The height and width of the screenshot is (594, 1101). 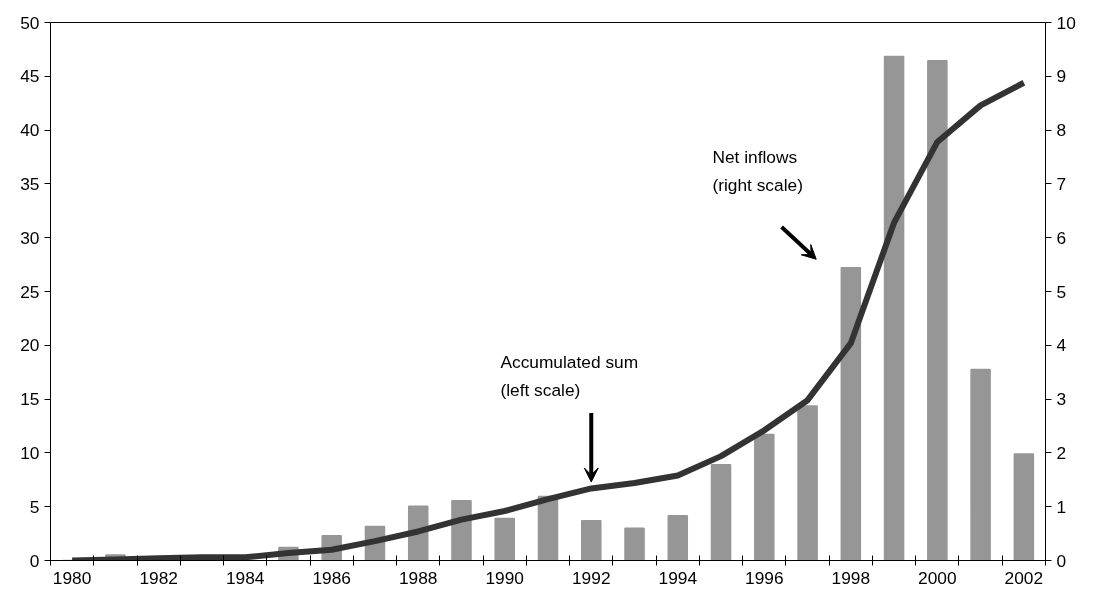 What do you see at coordinates (1024, 577) in the screenshot?
I see `x-tick-label: 2002` at bounding box center [1024, 577].